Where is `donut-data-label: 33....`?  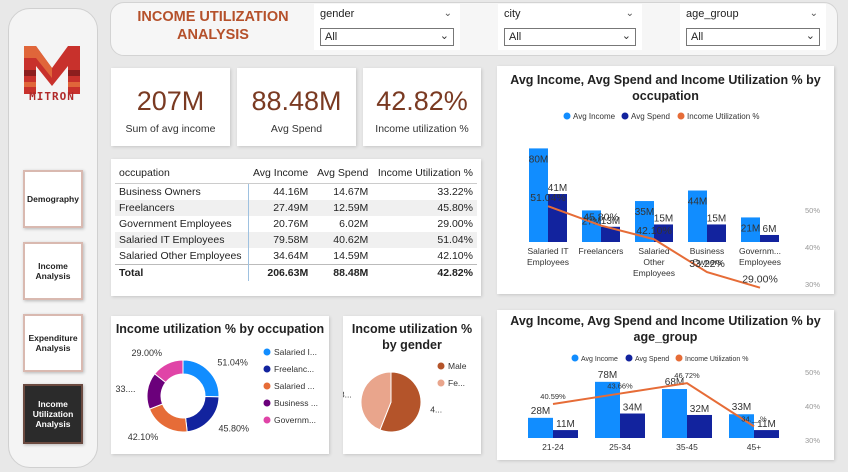
donut-data-label: 33.... is located at coordinates (125, 389).